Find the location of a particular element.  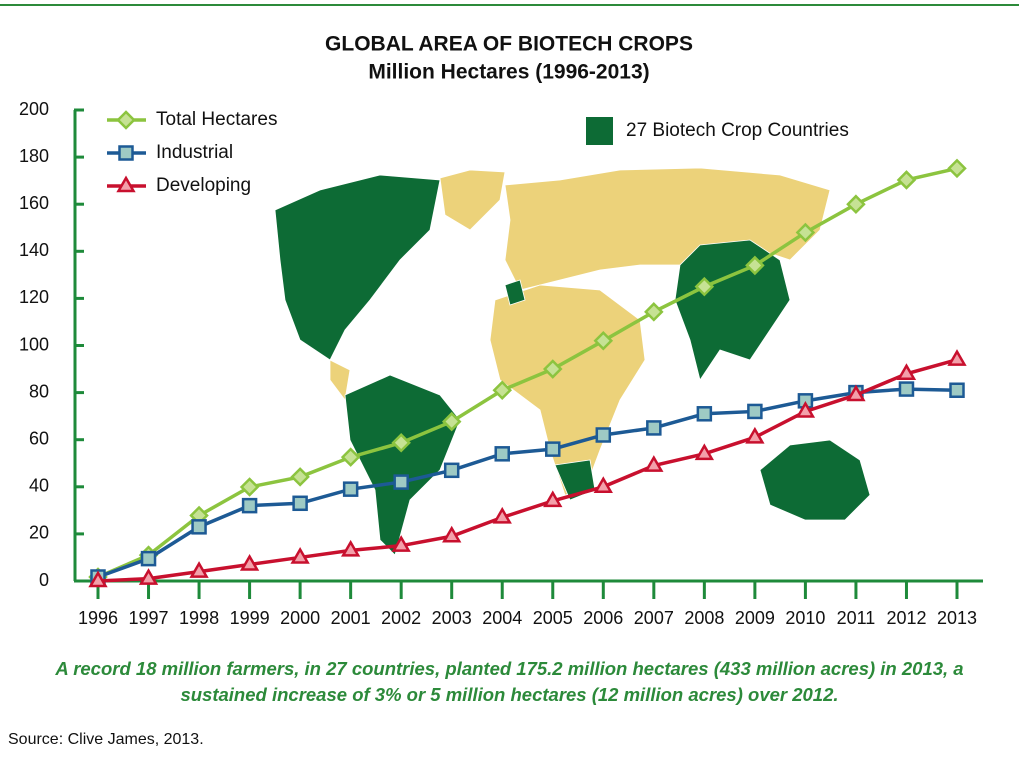

map-legend-label: 27 Biotech Crop Countries is located at coordinates (737, 130).